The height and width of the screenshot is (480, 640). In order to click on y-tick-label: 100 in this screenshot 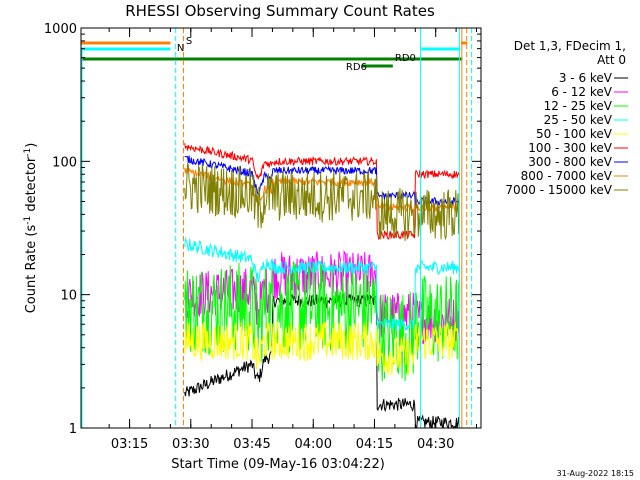, I will do `click(64, 162)`.